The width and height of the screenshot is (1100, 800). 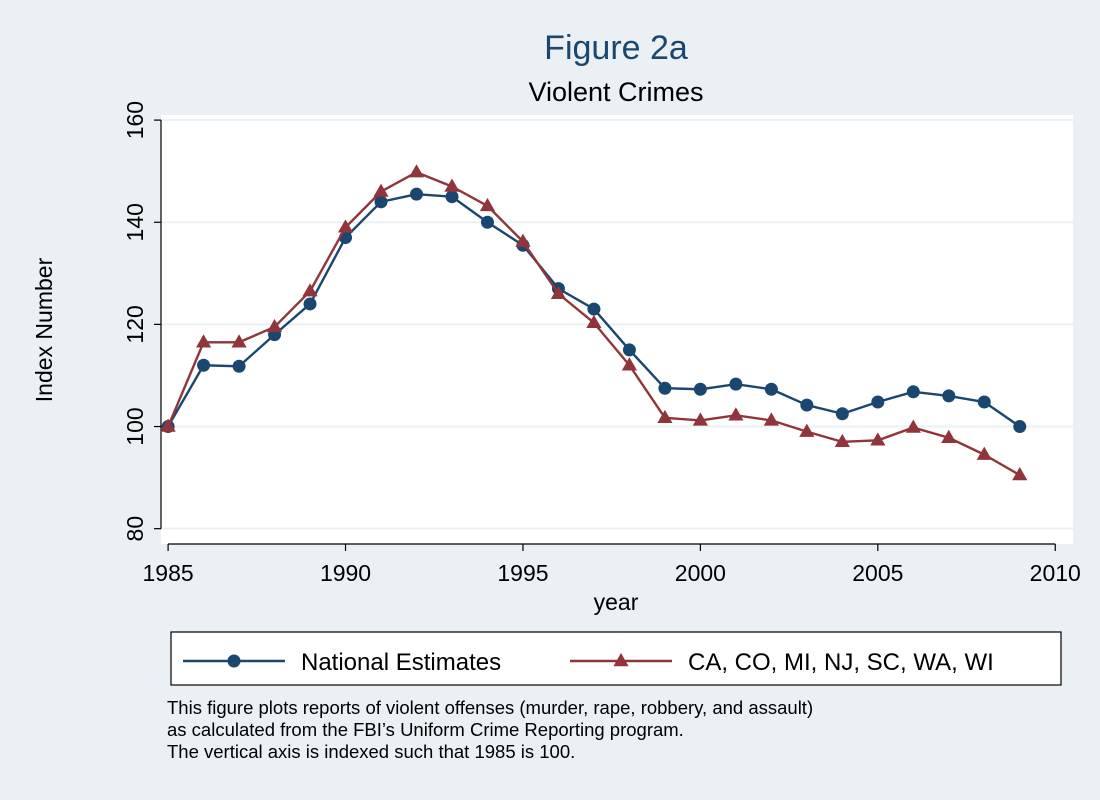 I want to click on chart-subtitle: Violent Crimes, so click(x=615, y=92).